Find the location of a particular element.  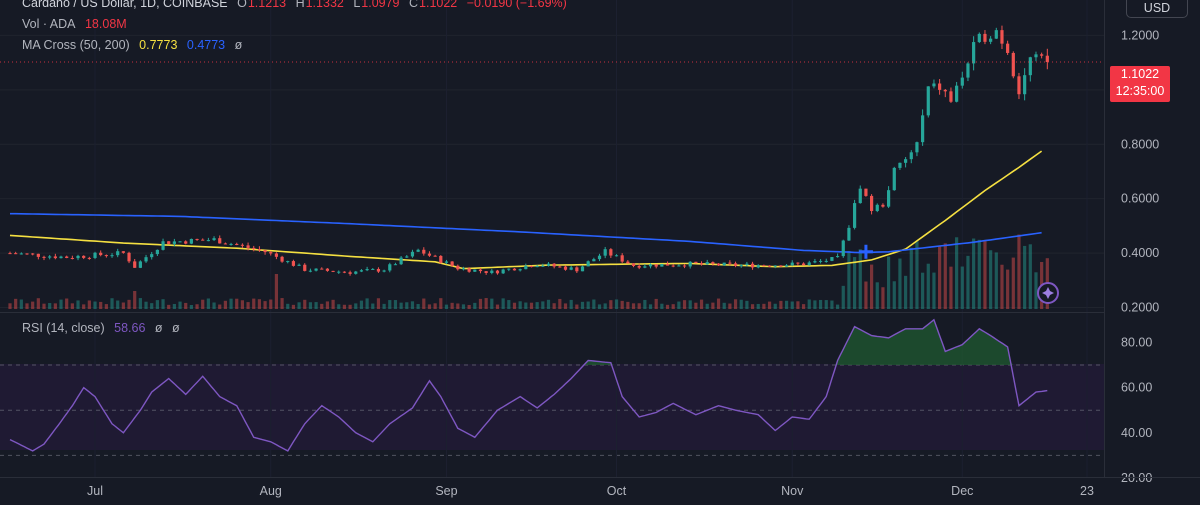

high-label: H is located at coordinates (300, 5).